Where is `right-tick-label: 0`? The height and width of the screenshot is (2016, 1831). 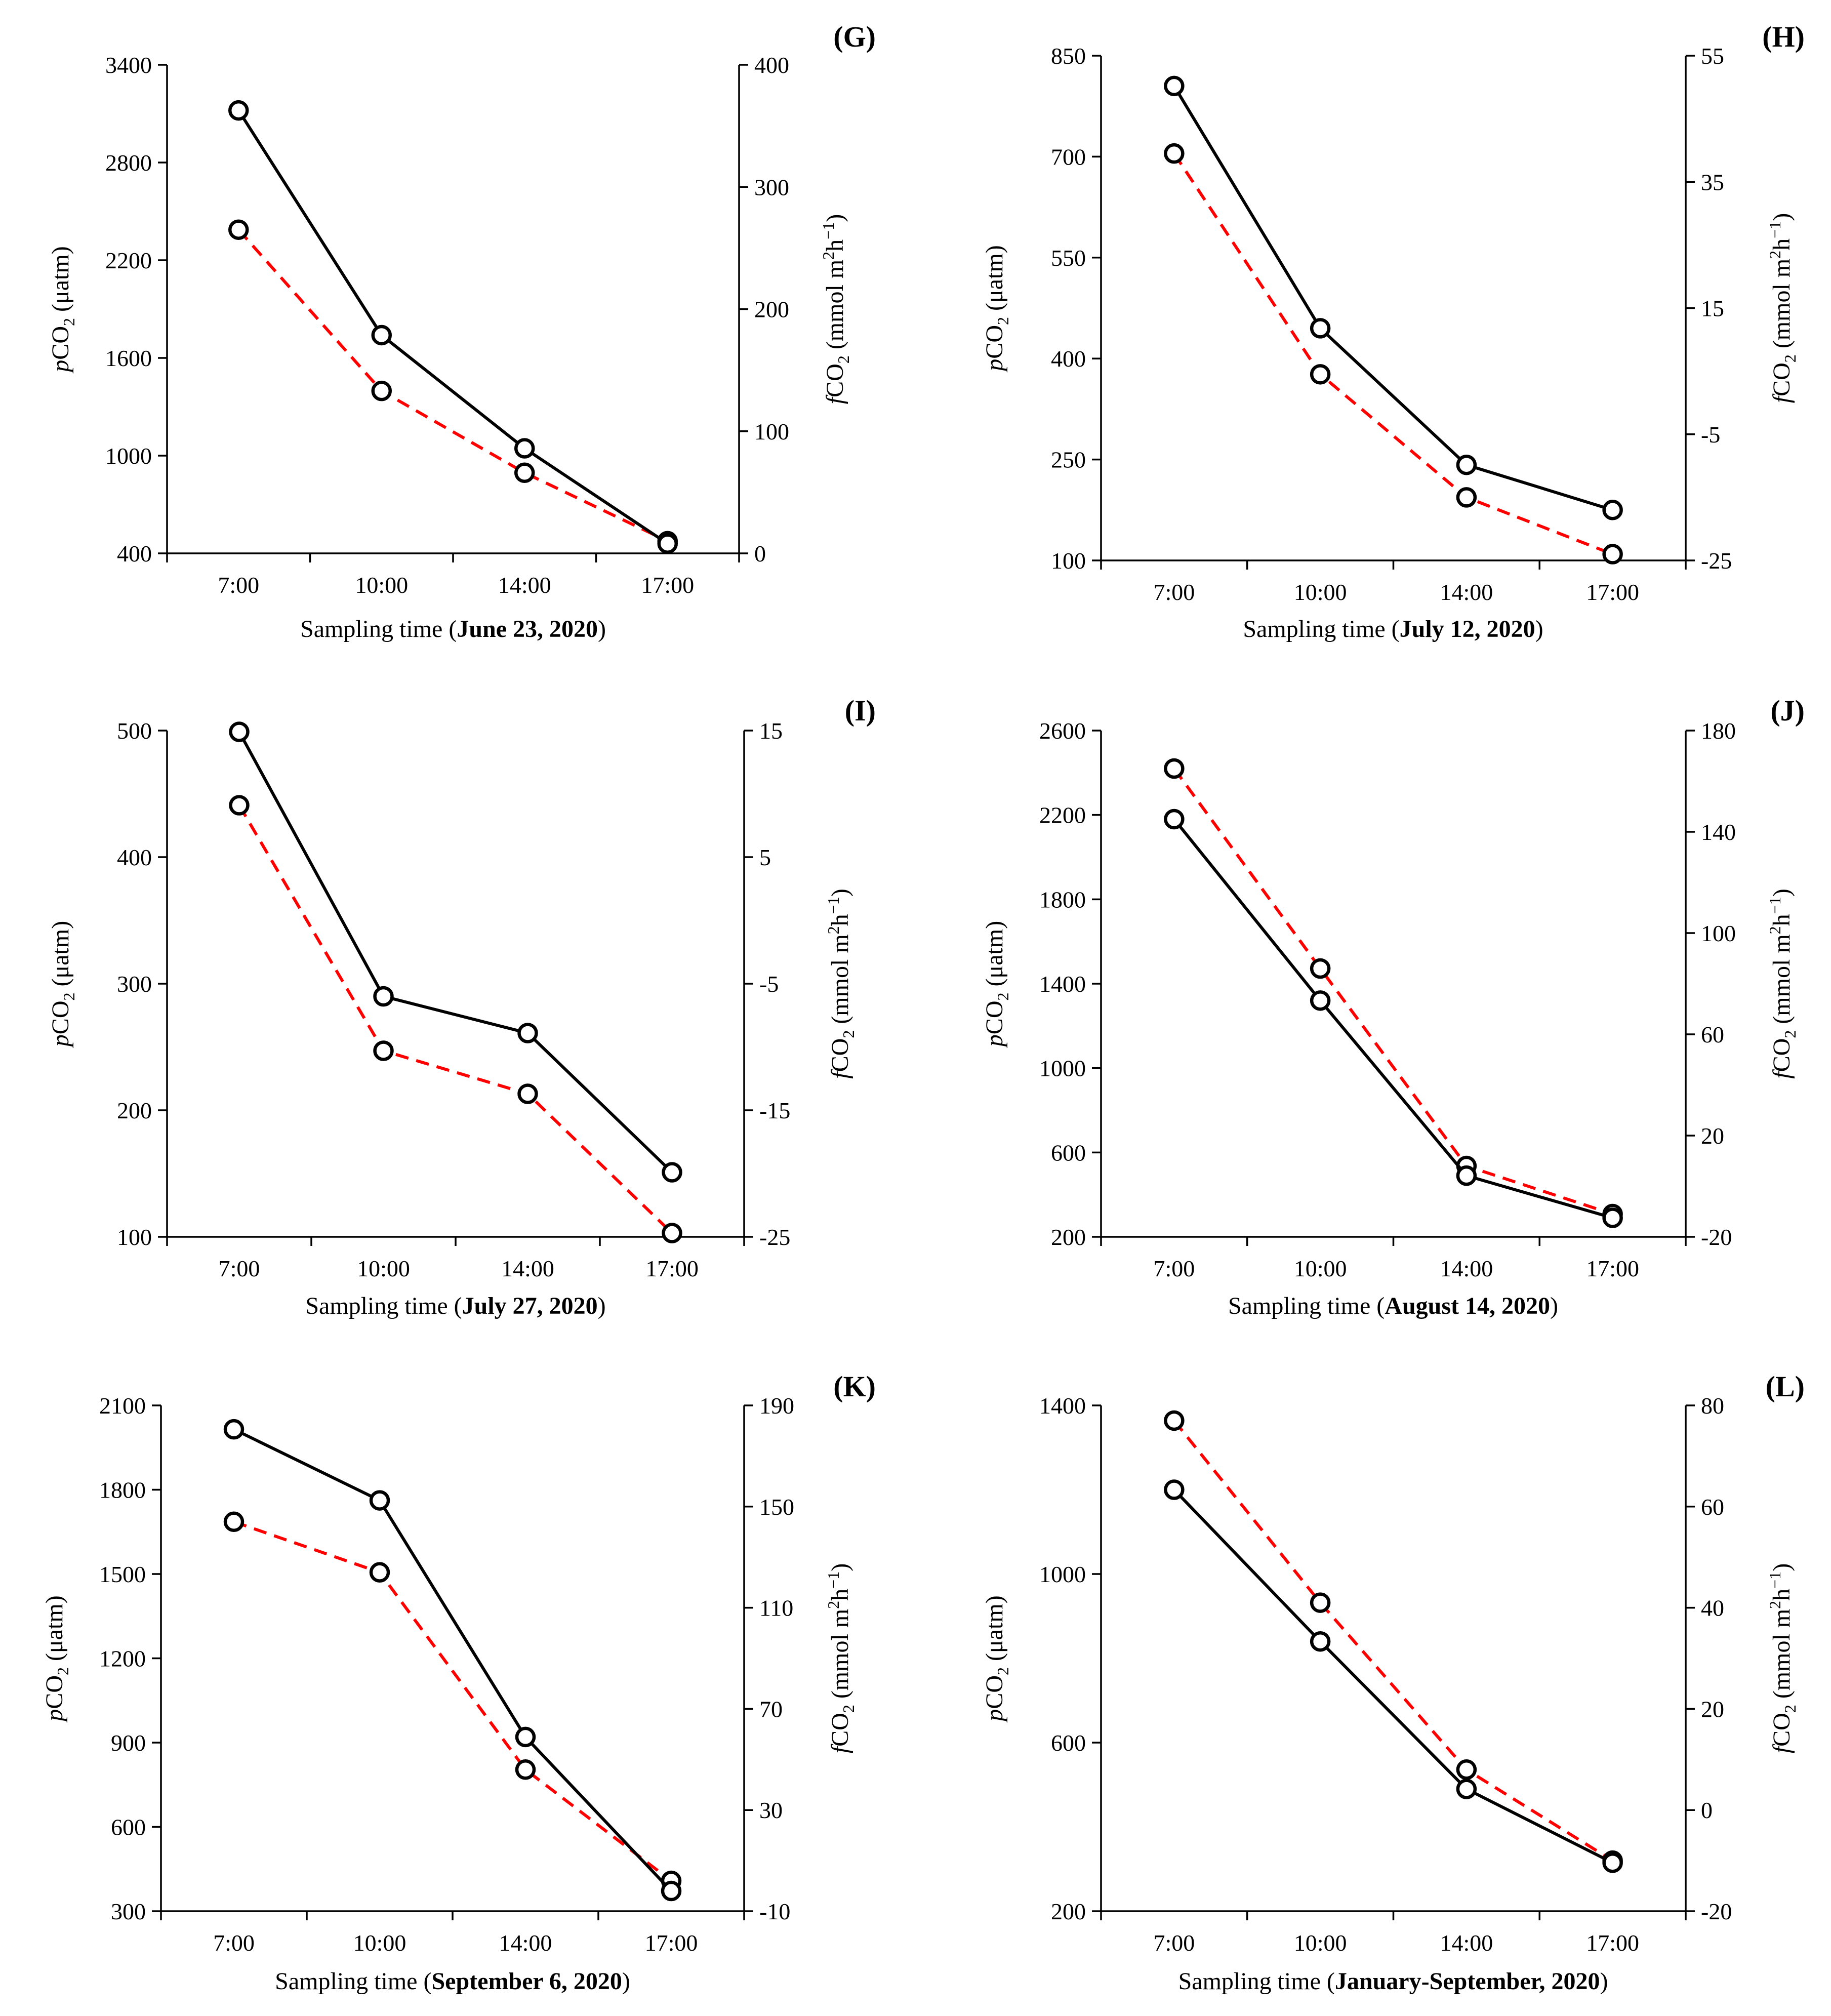
right-tick-label: 0 is located at coordinates (760, 554).